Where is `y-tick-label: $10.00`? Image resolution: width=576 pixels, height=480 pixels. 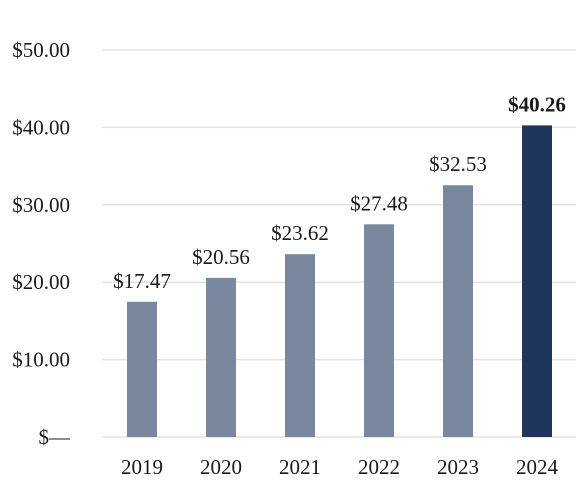
y-tick-label: $10.00 is located at coordinates (41, 360).